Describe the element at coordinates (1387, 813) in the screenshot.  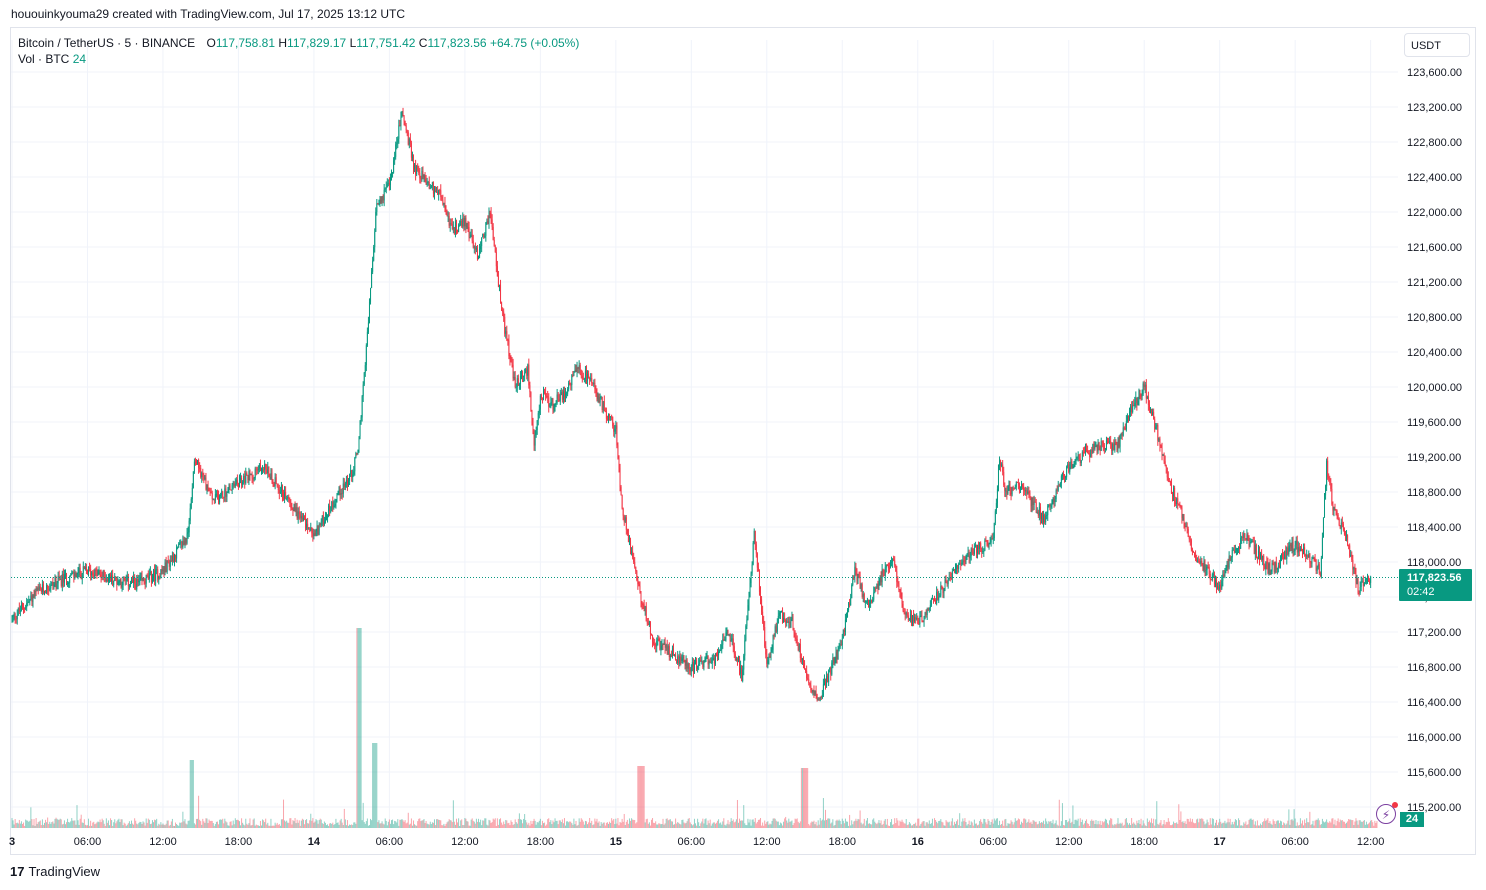
I see `lightning-alert-icon: ⚡` at that location.